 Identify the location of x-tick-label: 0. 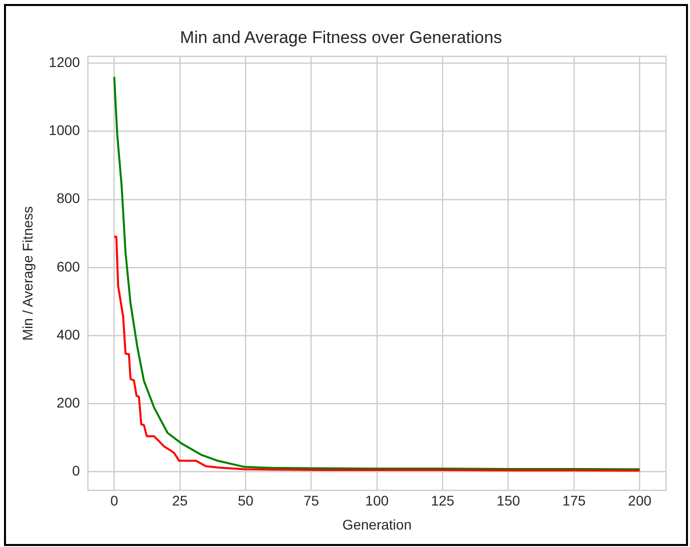
(114, 500).